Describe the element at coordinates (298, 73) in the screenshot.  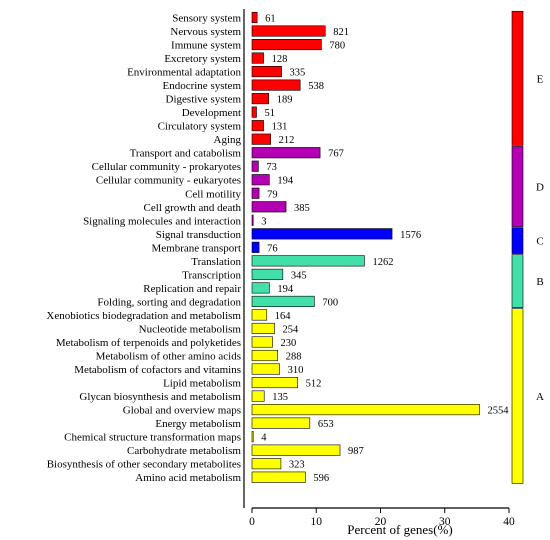
I see `value-label: 335` at that location.